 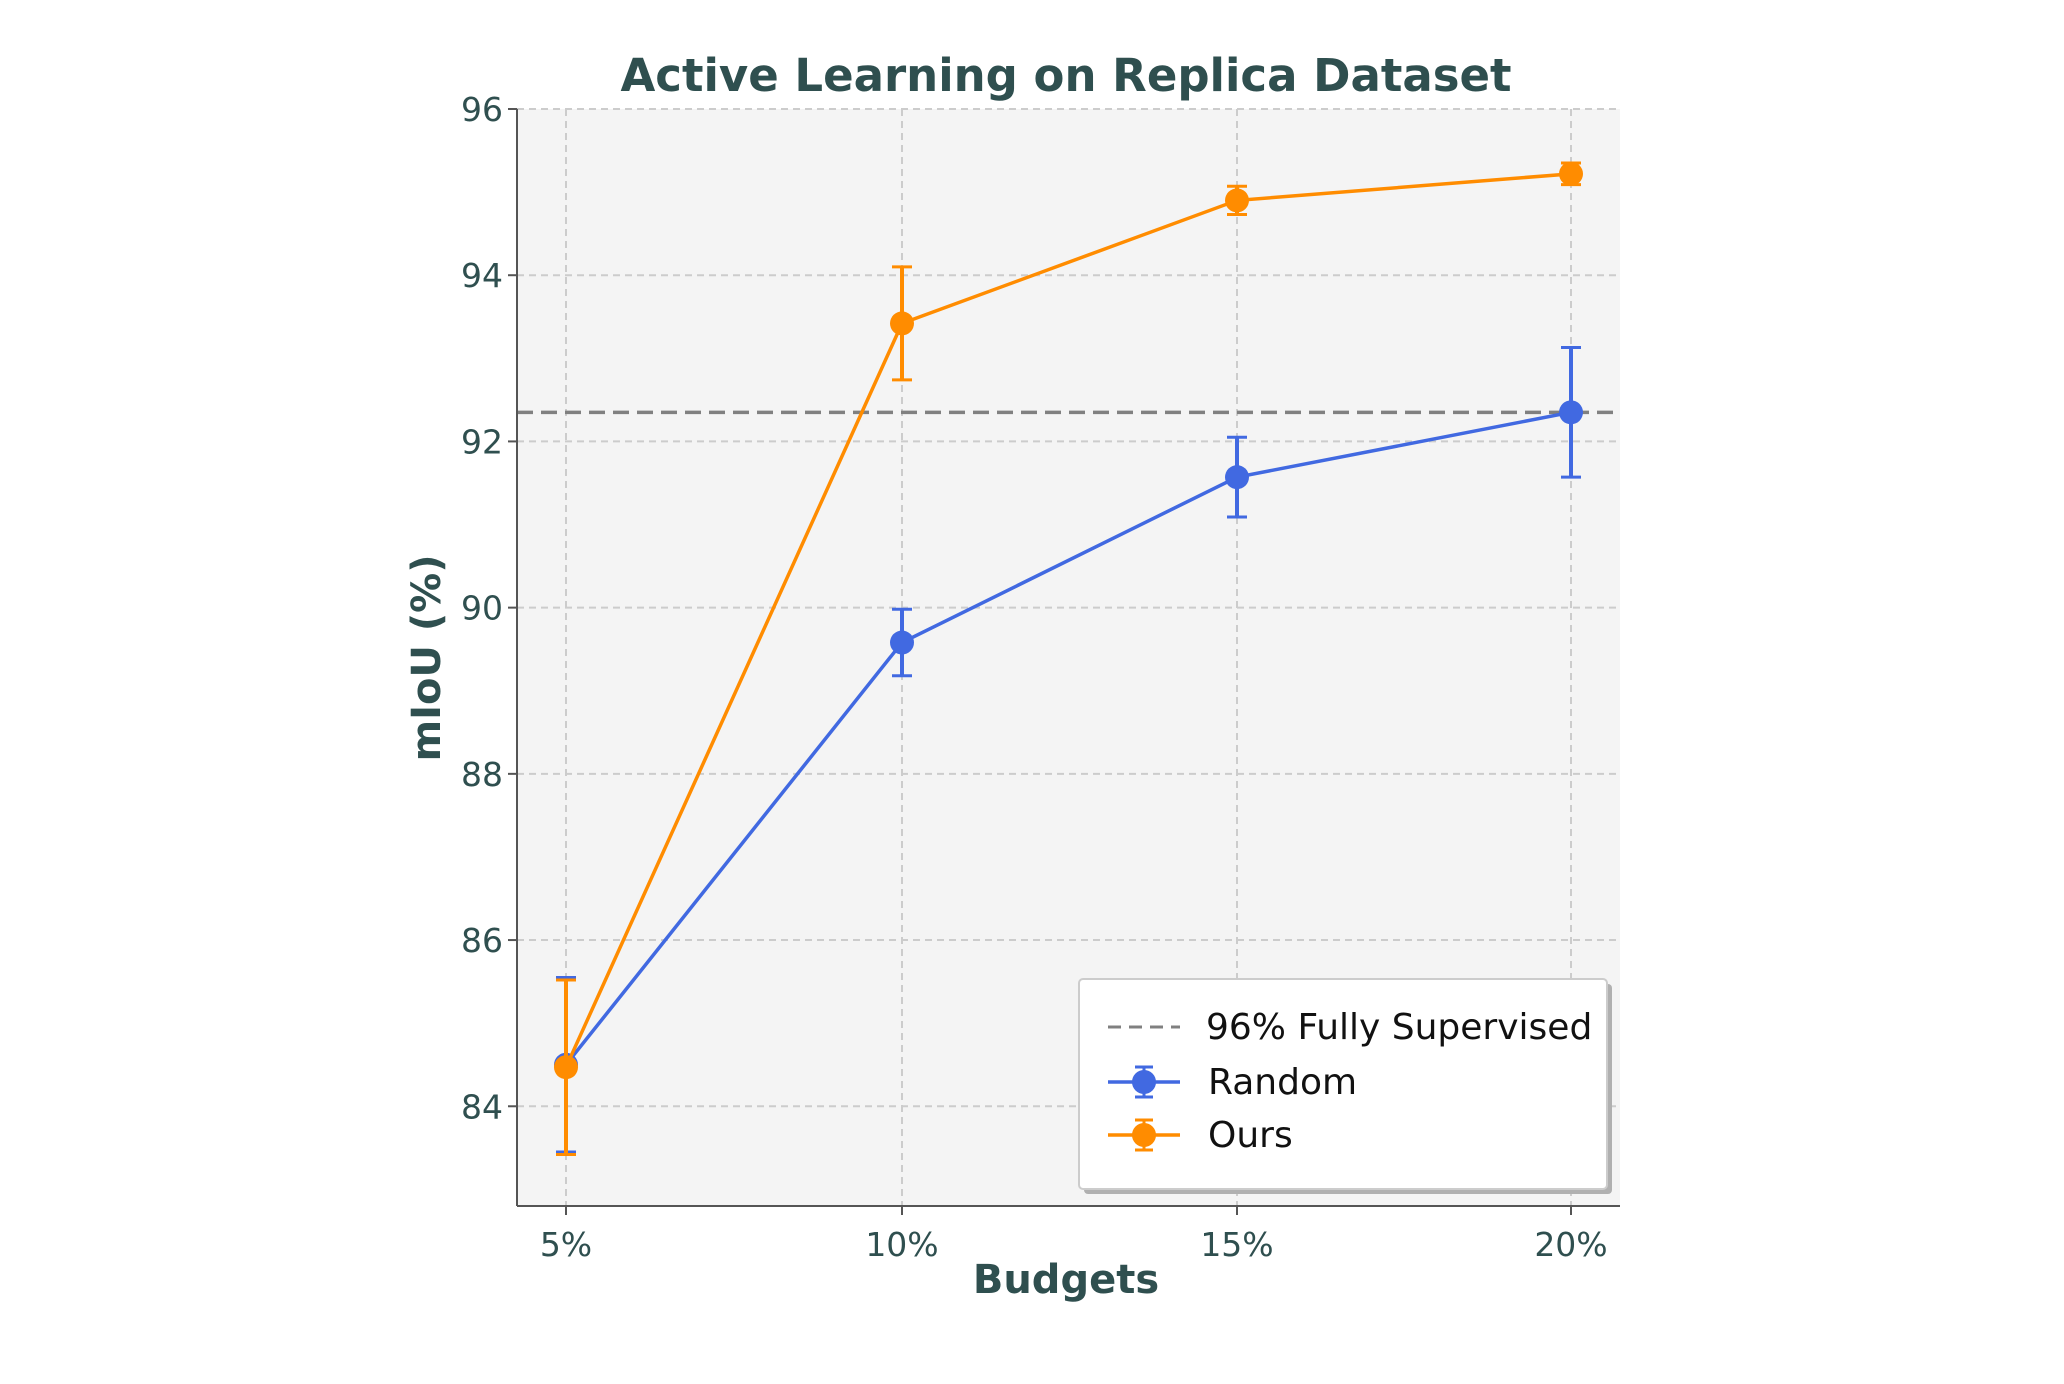 I want to click on y-tick-label: 94, so click(x=482, y=275).